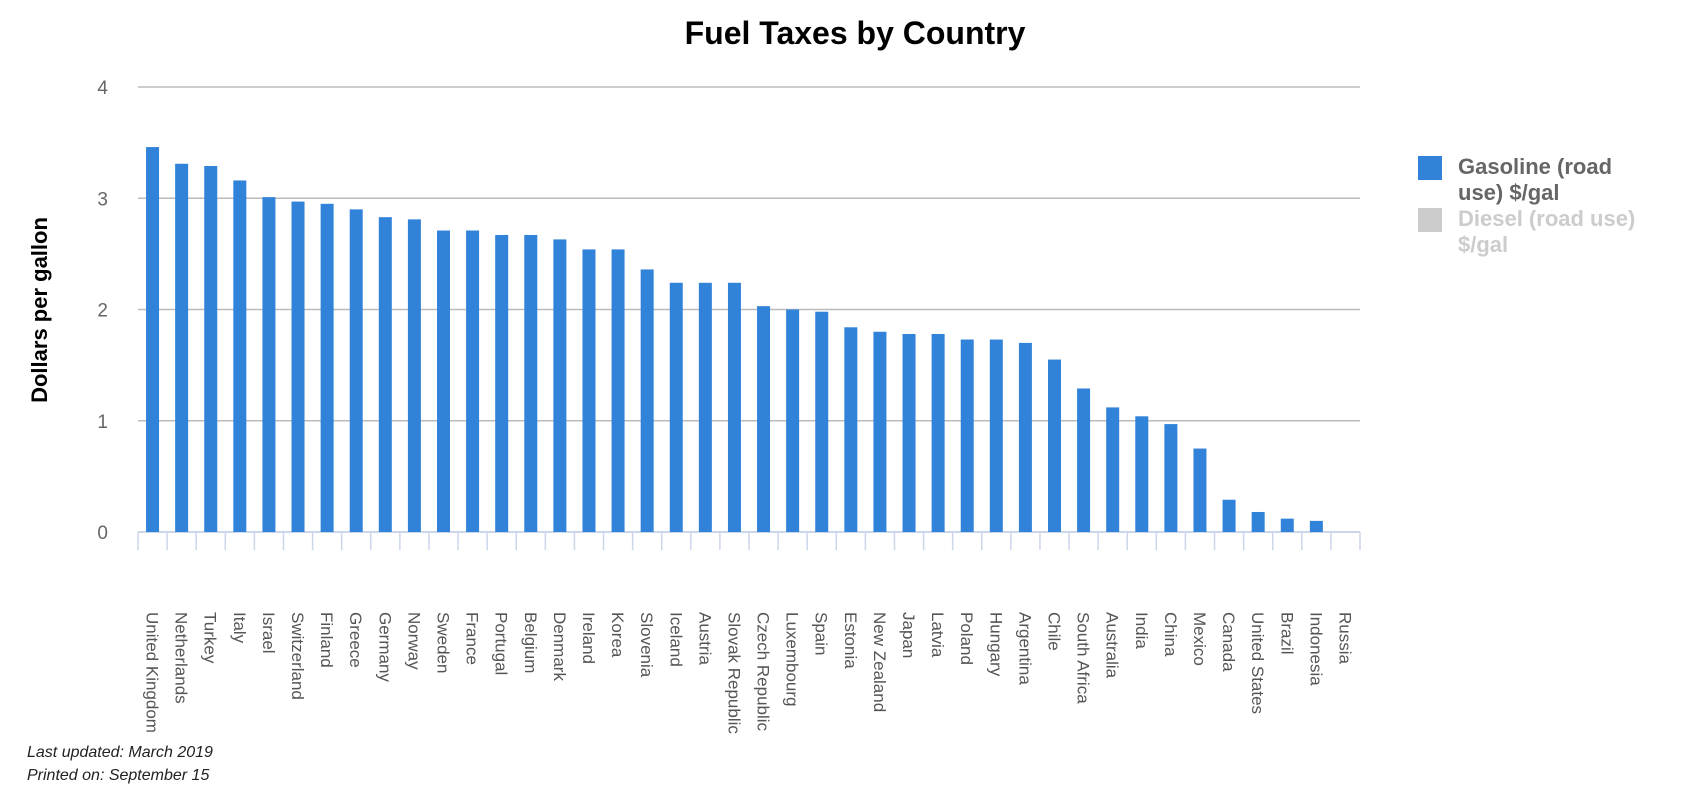 This screenshot has width=1700, height=800. What do you see at coordinates (355, 640) in the screenshot?
I see `x-tick-label: Greece` at bounding box center [355, 640].